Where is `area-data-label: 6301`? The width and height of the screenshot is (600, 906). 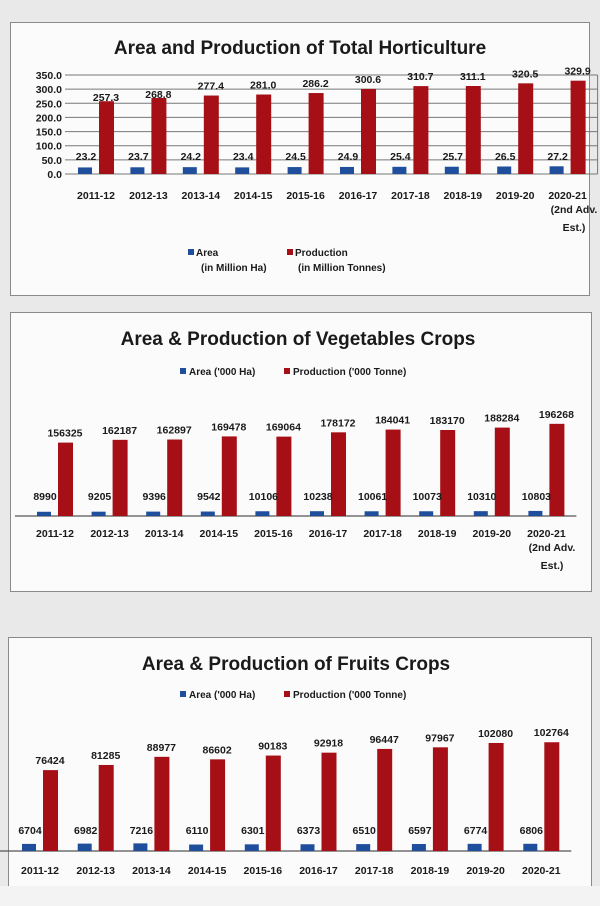 area-data-label: 6301 is located at coordinates (253, 831).